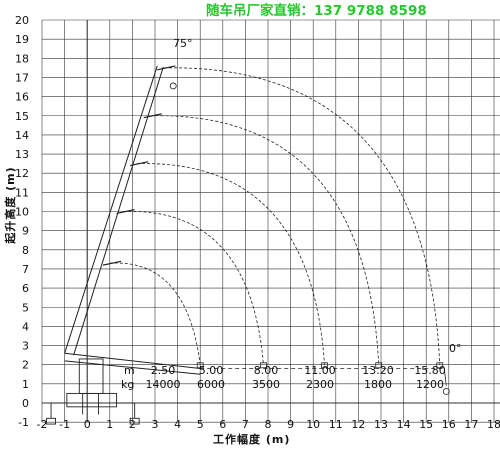  What do you see at coordinates (25, 365) in the screenshot?
I see `y-tick-label: 2` at bounding box center [25, 365].